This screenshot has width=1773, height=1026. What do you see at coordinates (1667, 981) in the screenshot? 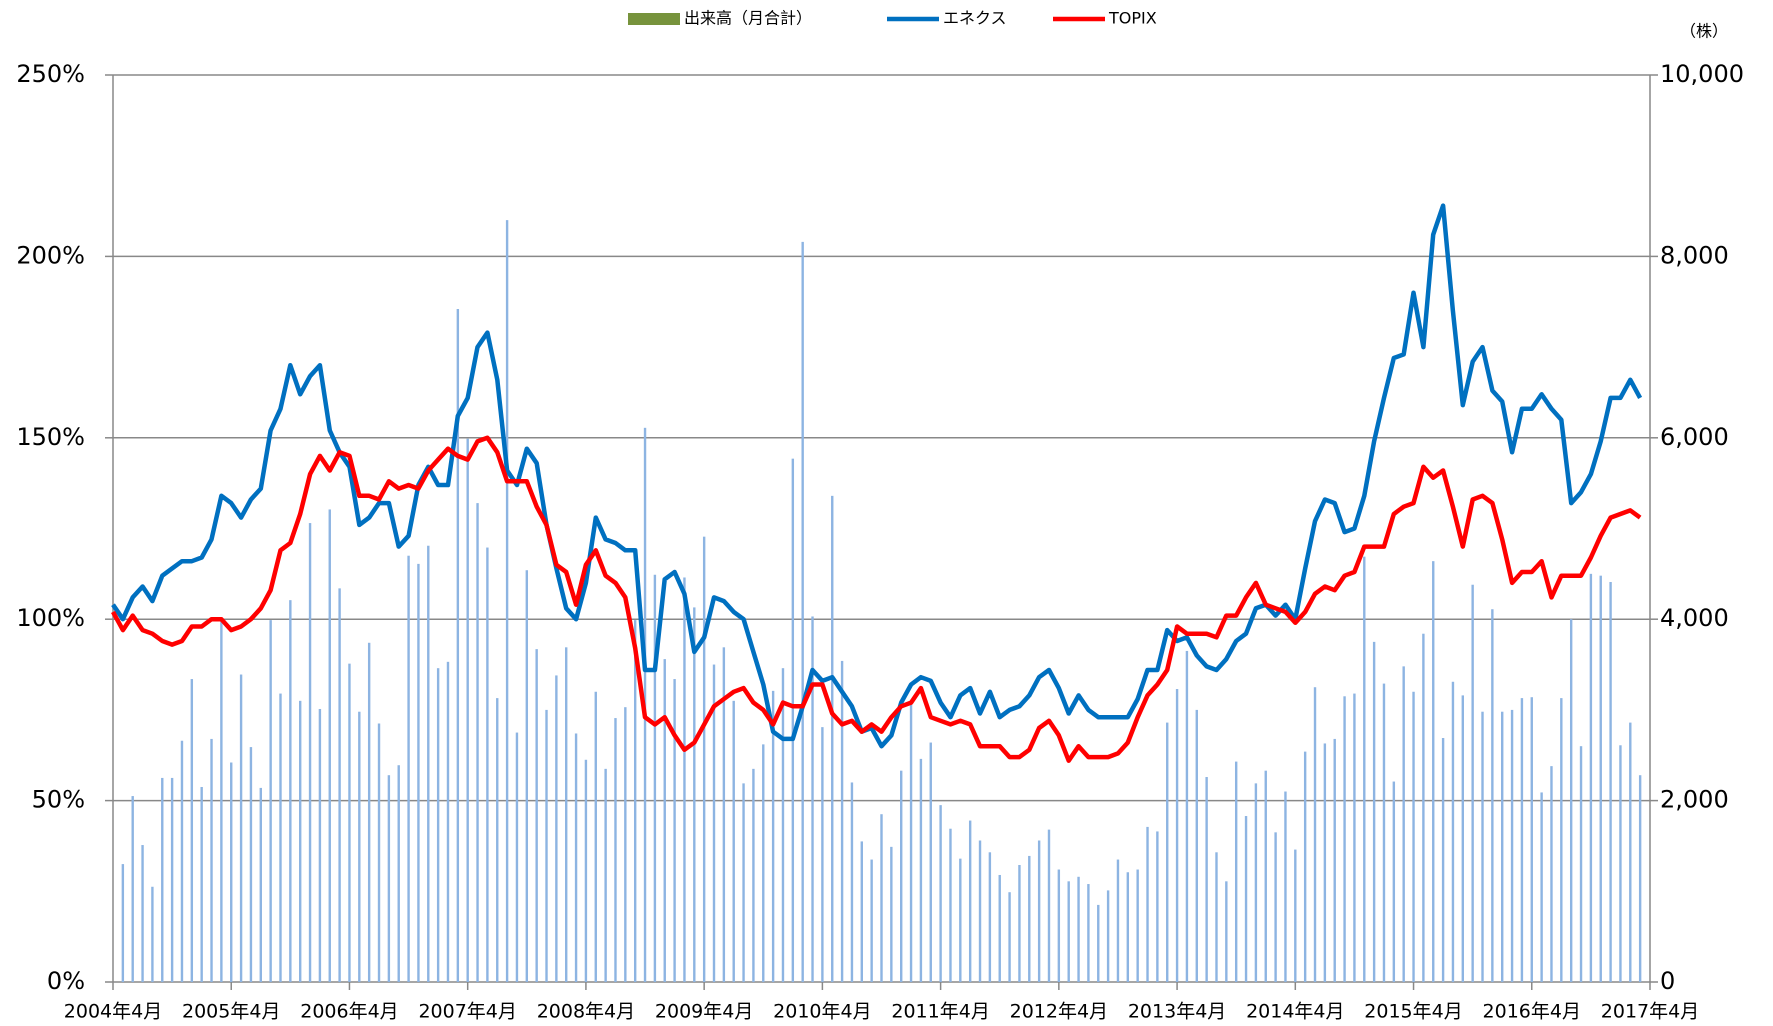
I see `y2-tick-label: 0` at bounding box center [1667, 981].